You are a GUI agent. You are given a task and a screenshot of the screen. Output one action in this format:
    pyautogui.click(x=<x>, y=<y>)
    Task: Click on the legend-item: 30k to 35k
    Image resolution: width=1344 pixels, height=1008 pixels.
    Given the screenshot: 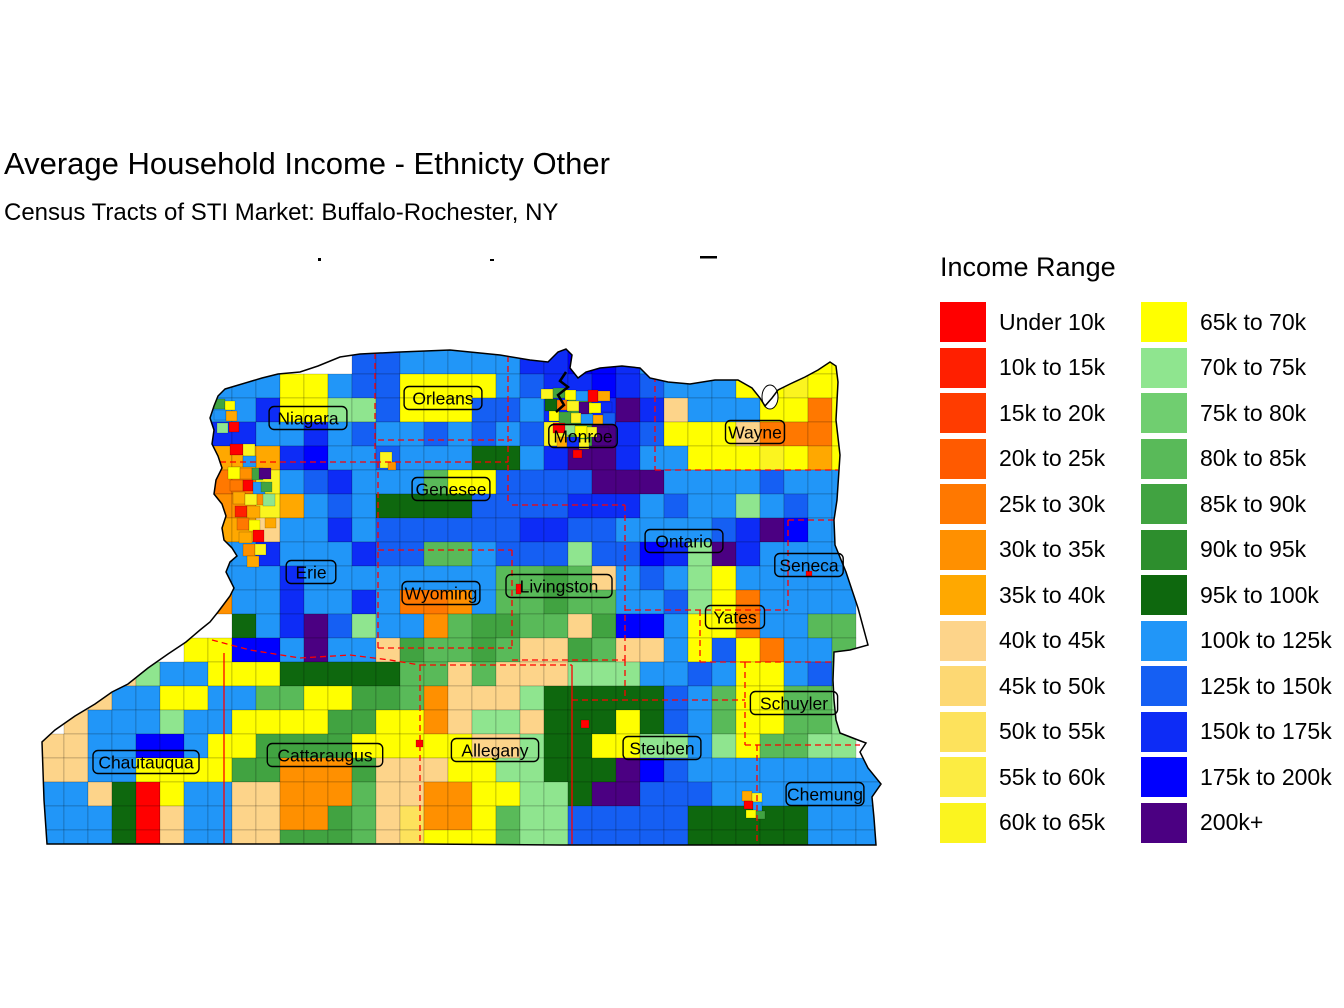 What is the action you would take?
    pyautogui.click(x=1022, y=549)
    